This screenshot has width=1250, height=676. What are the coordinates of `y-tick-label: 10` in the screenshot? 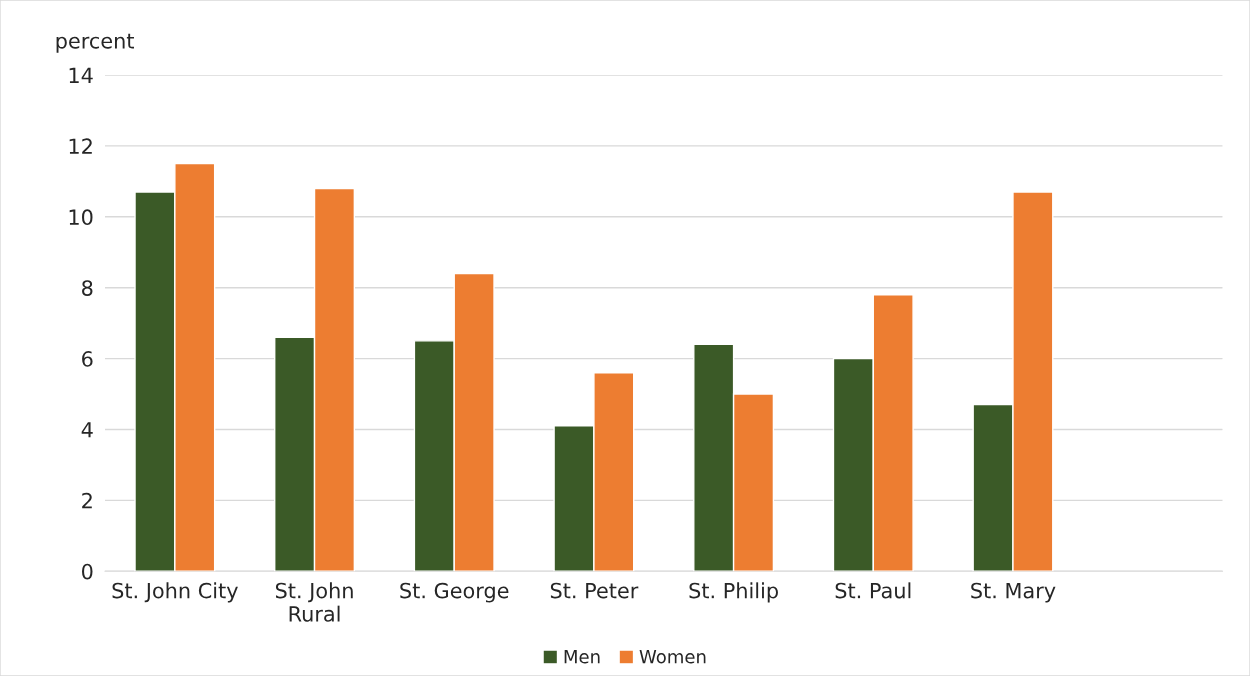 It's located at (81, 217).